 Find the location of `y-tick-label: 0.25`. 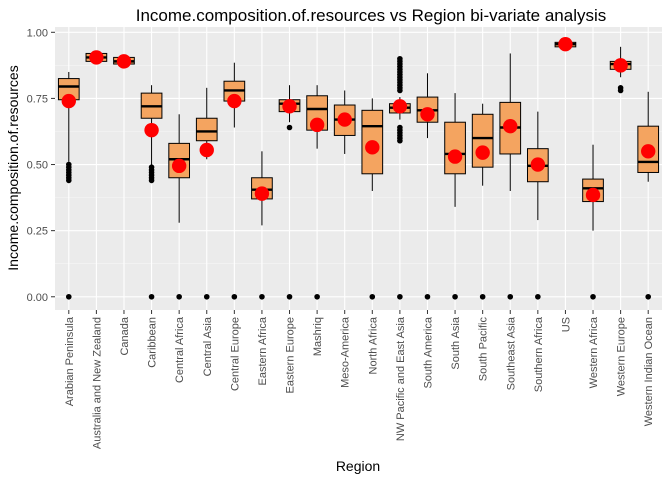

y-tick-label: 0.25 is located at coordinates (37, 232).